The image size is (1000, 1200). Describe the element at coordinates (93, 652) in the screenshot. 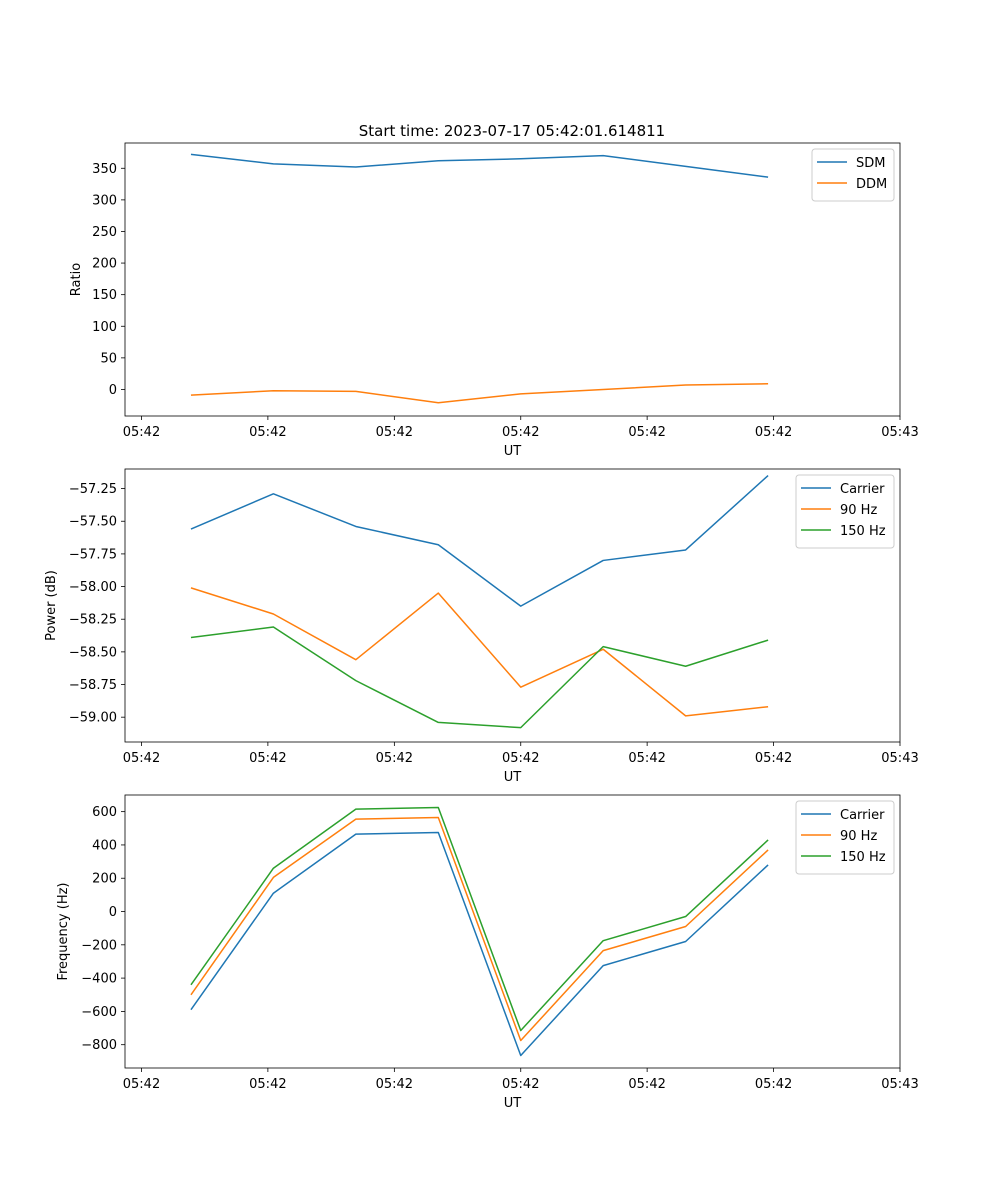

I see `power-y-tick-label: −58.50` at that location.